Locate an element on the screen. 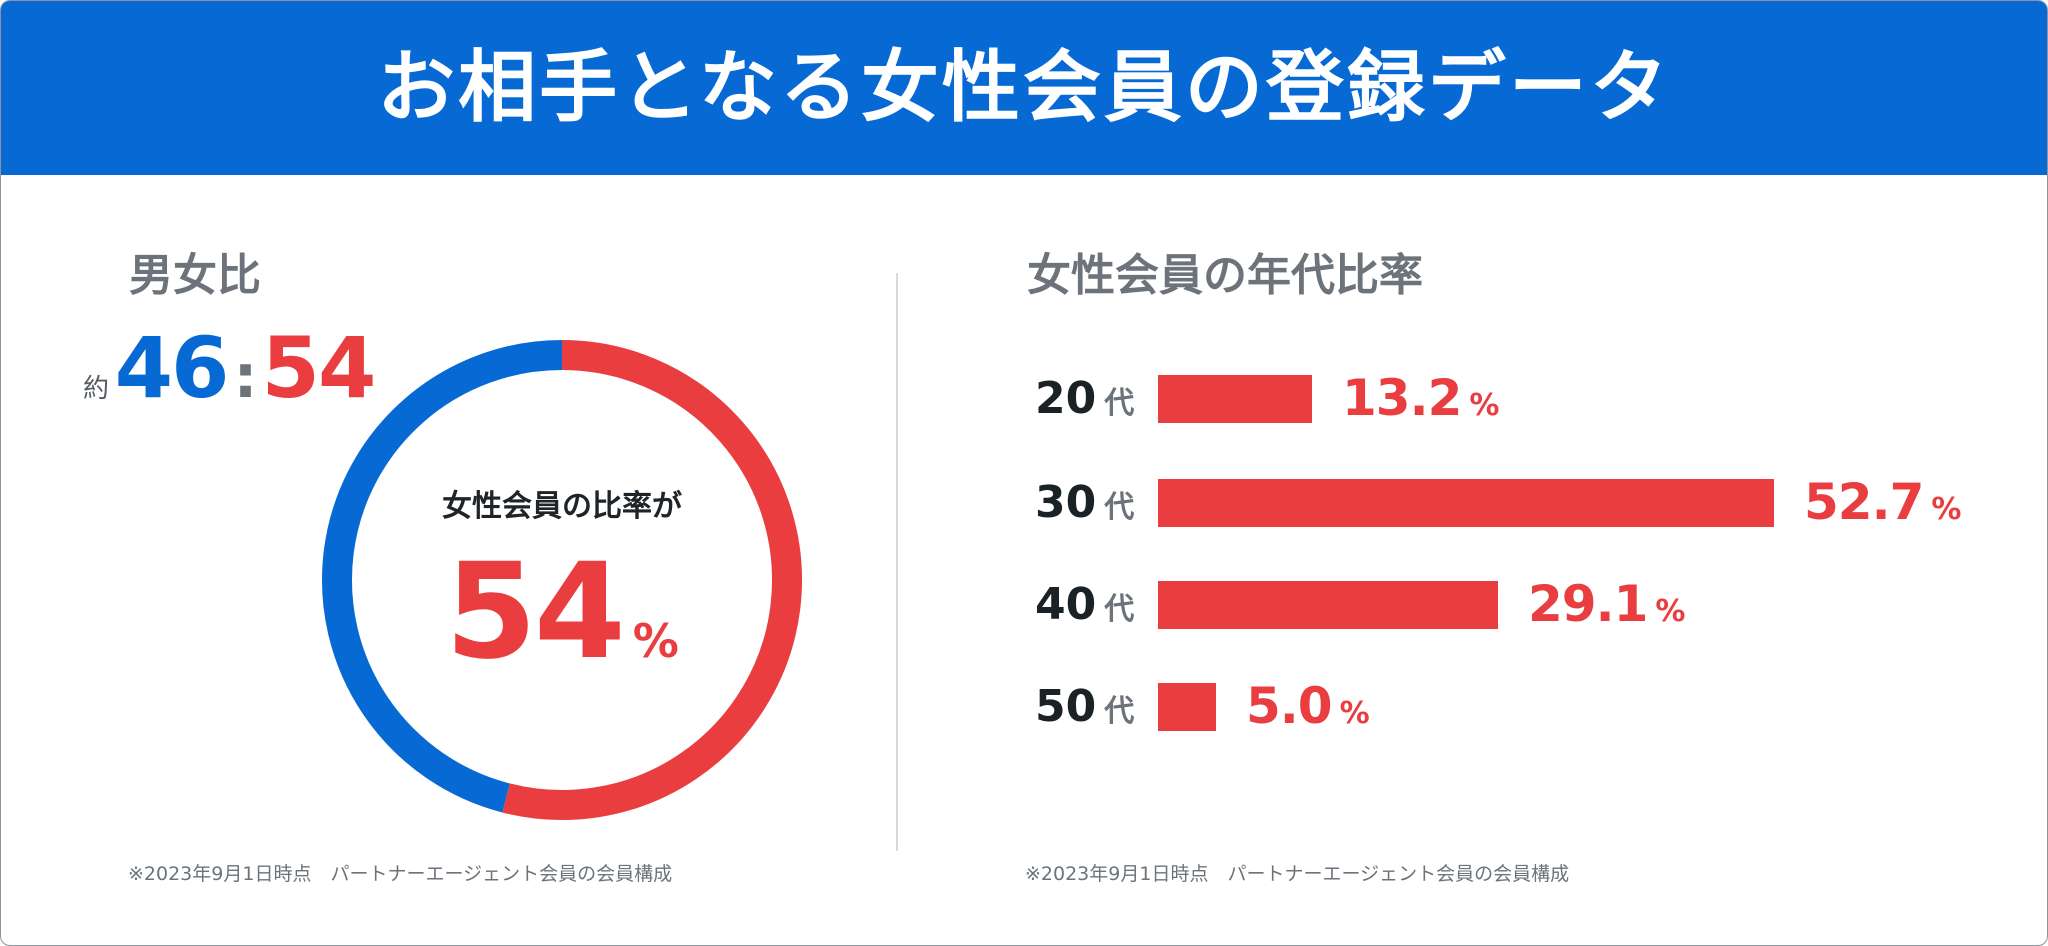 This screenshot has width=2048, height=946. age-row-30: 30 代 52.7% is located at coordinates (1521, 505).